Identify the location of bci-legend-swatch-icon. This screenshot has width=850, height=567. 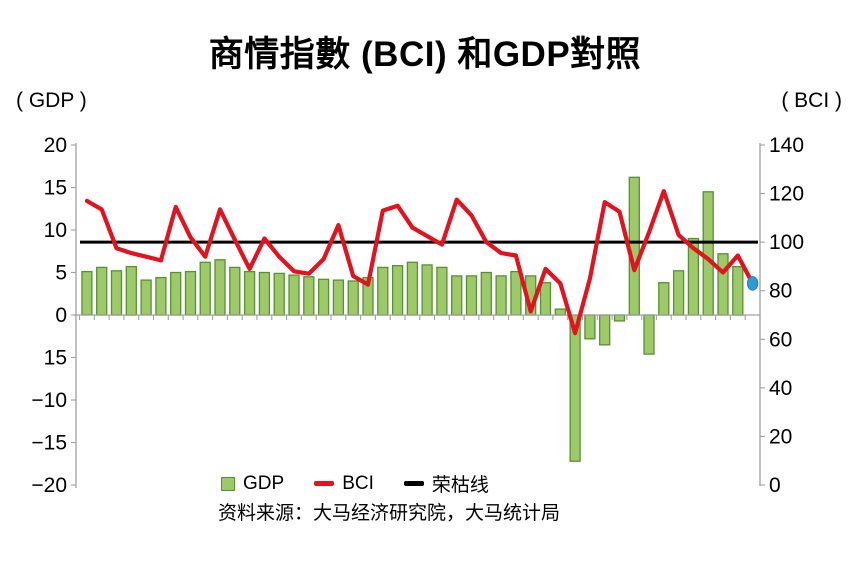
(324, 483).